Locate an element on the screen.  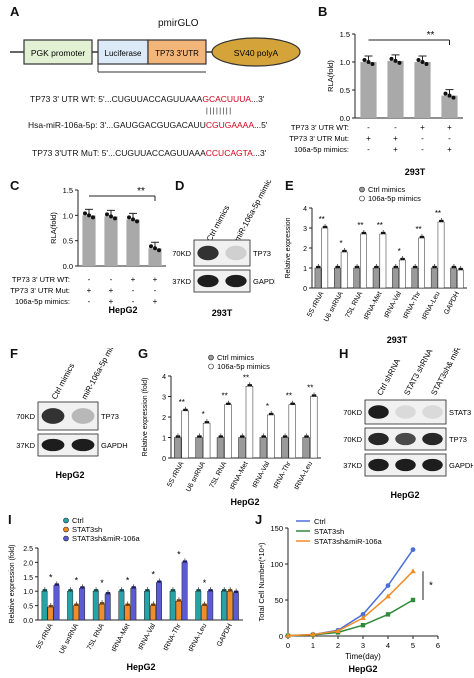
y-axis-label: RLA(fold) is located at coordinates (330, 76).